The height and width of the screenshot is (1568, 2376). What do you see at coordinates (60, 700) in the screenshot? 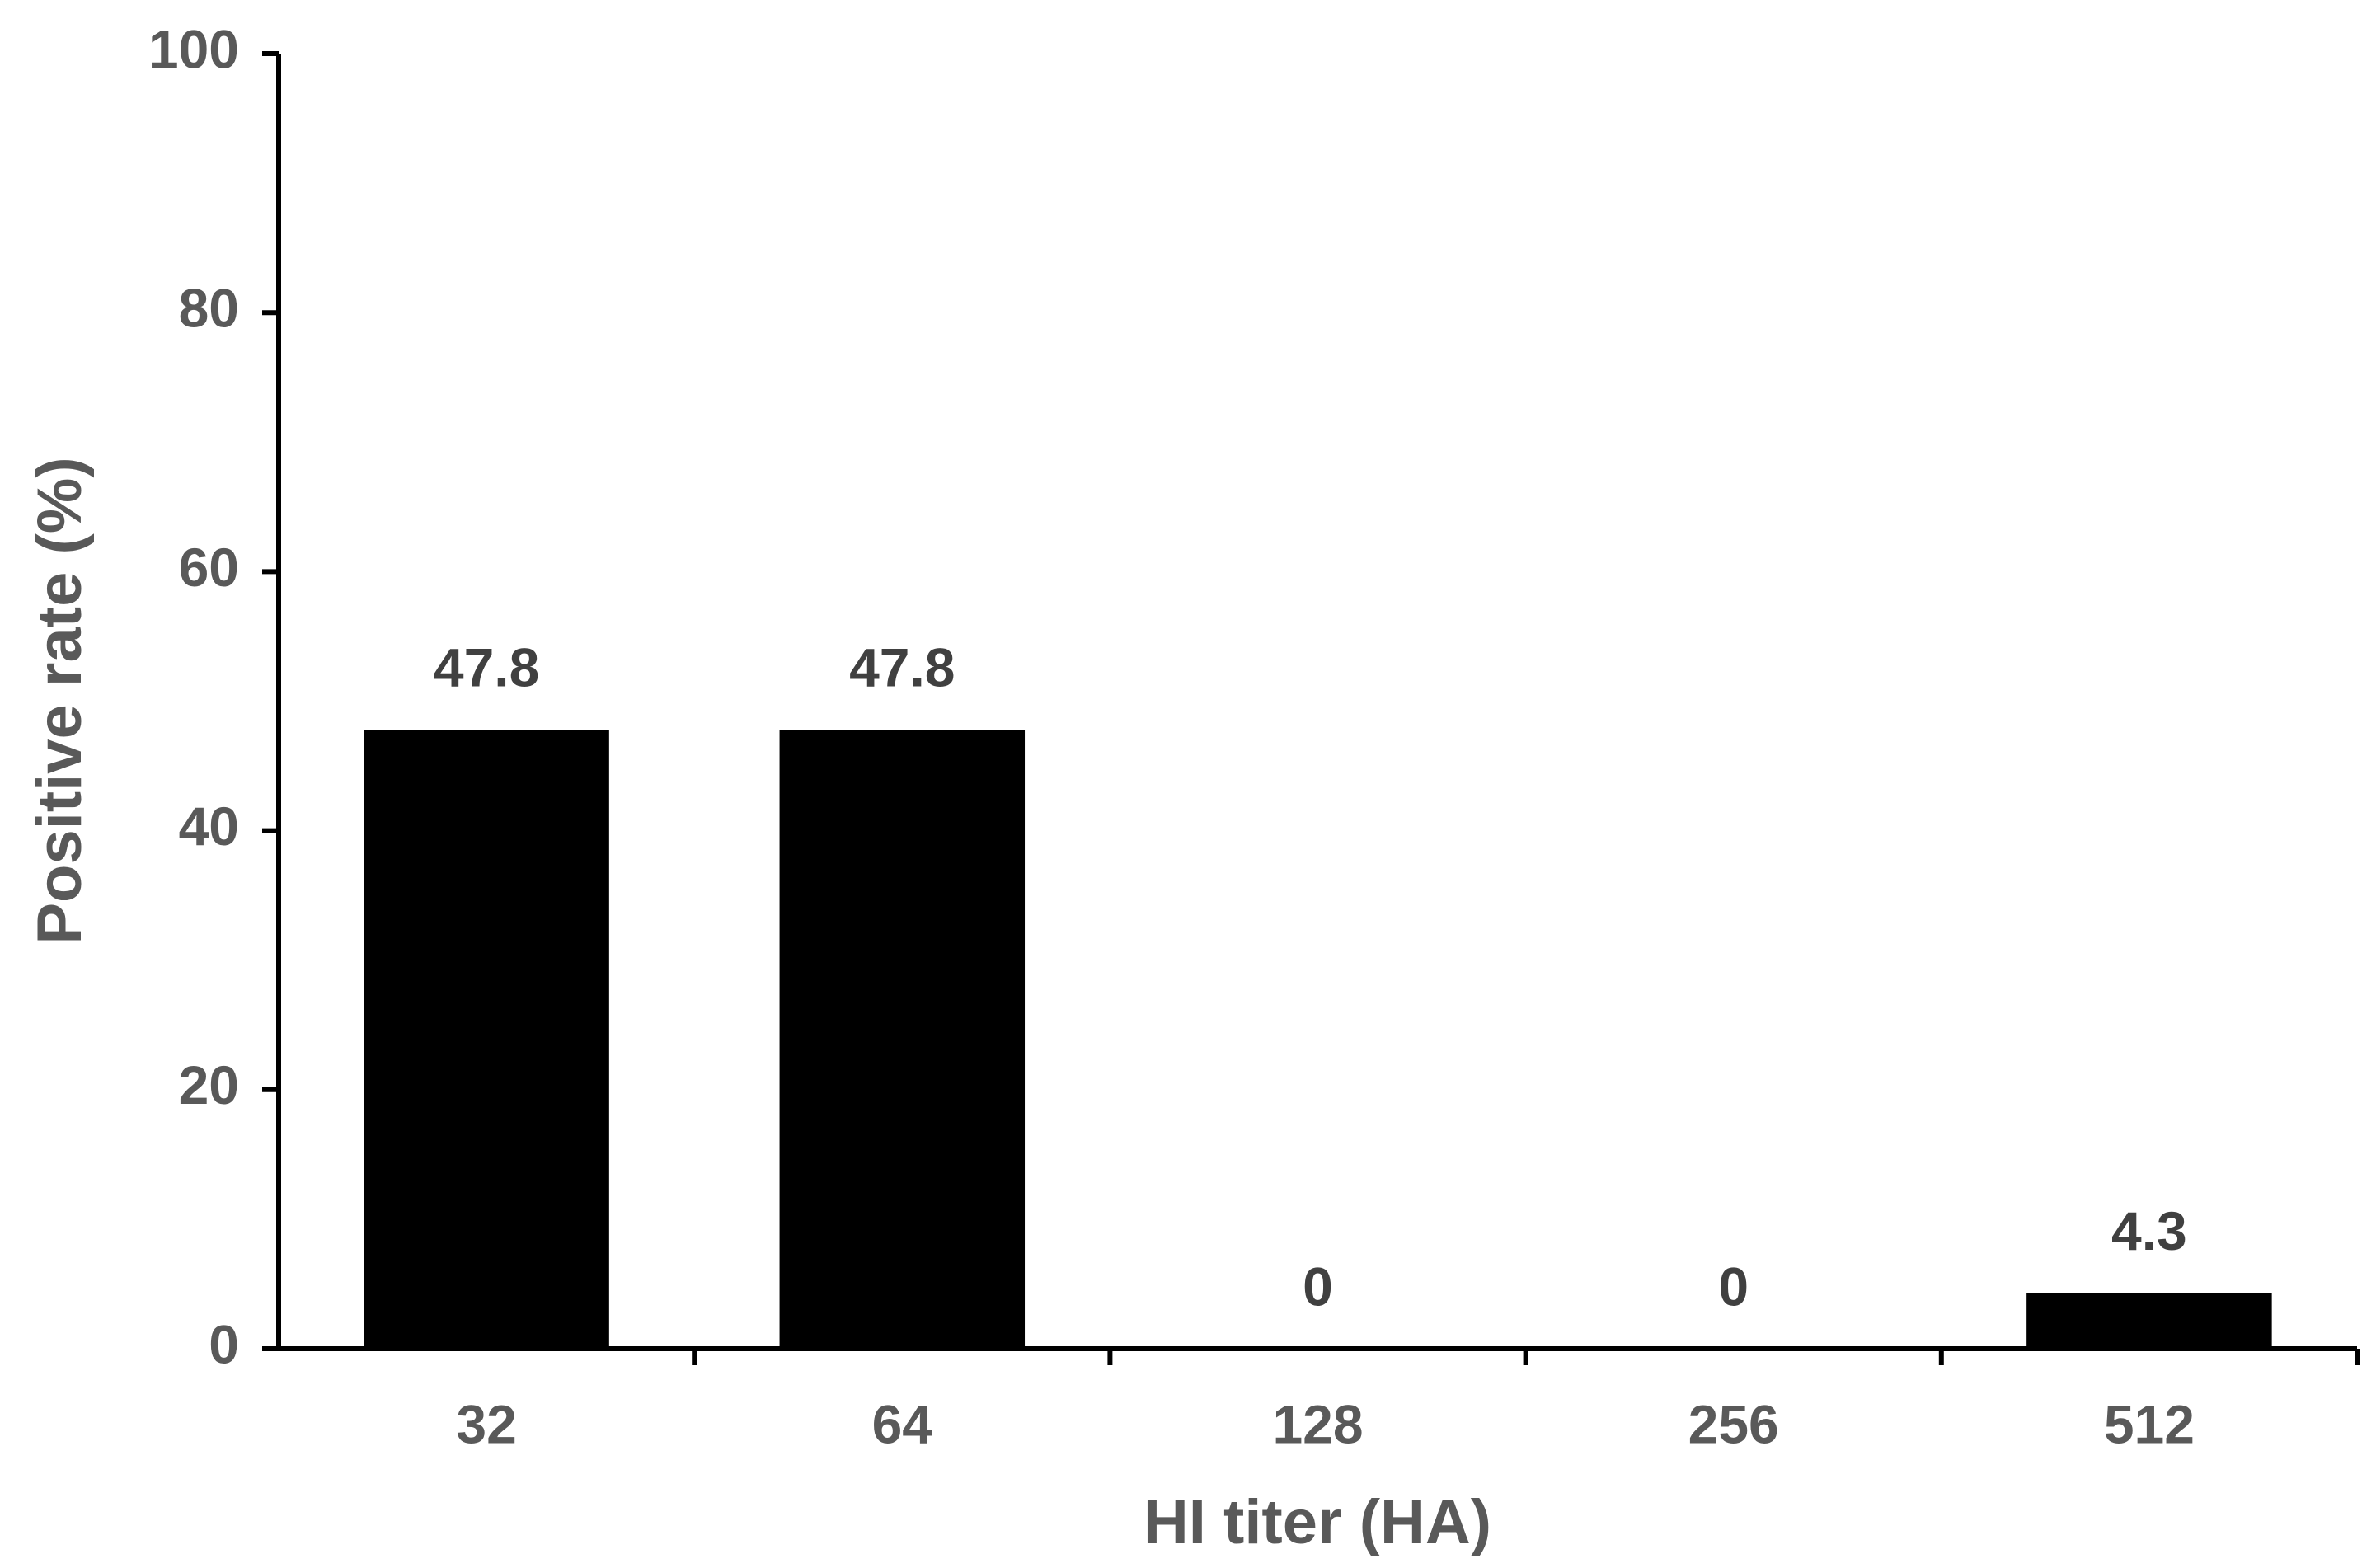
I see `y-axis-label: Positive rate (%)` at bounding box center [60, 700].